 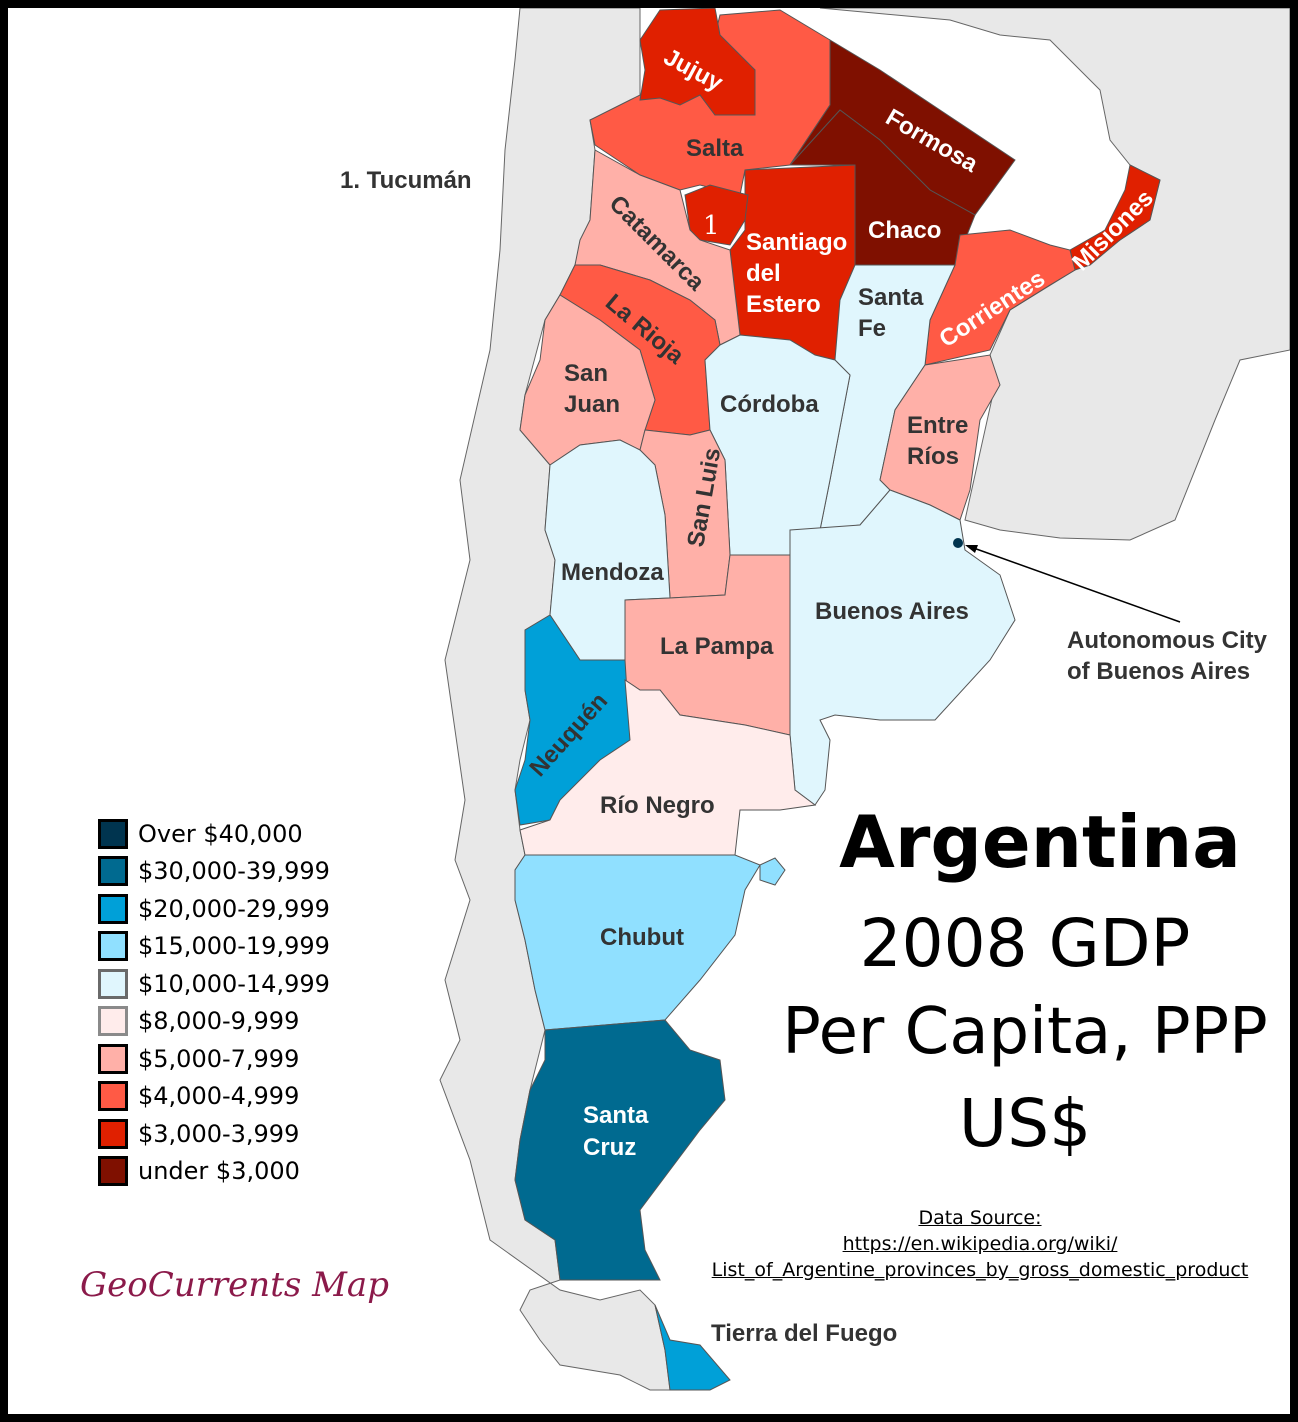 I want to click on key-note-tucuman: 1. Tucumán, so click(x=406, y=180).